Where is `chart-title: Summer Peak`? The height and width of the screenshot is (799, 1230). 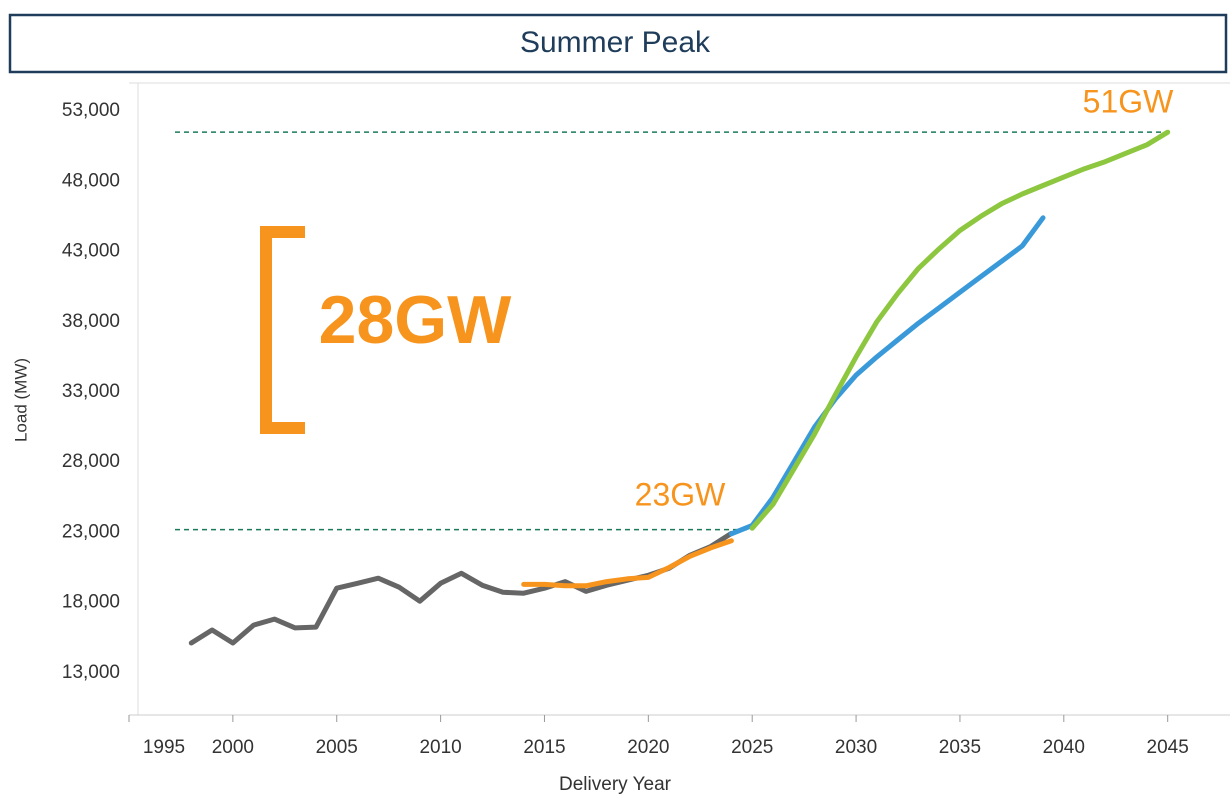
chart-title: Summer Peak is located at coordinates (615, 42).